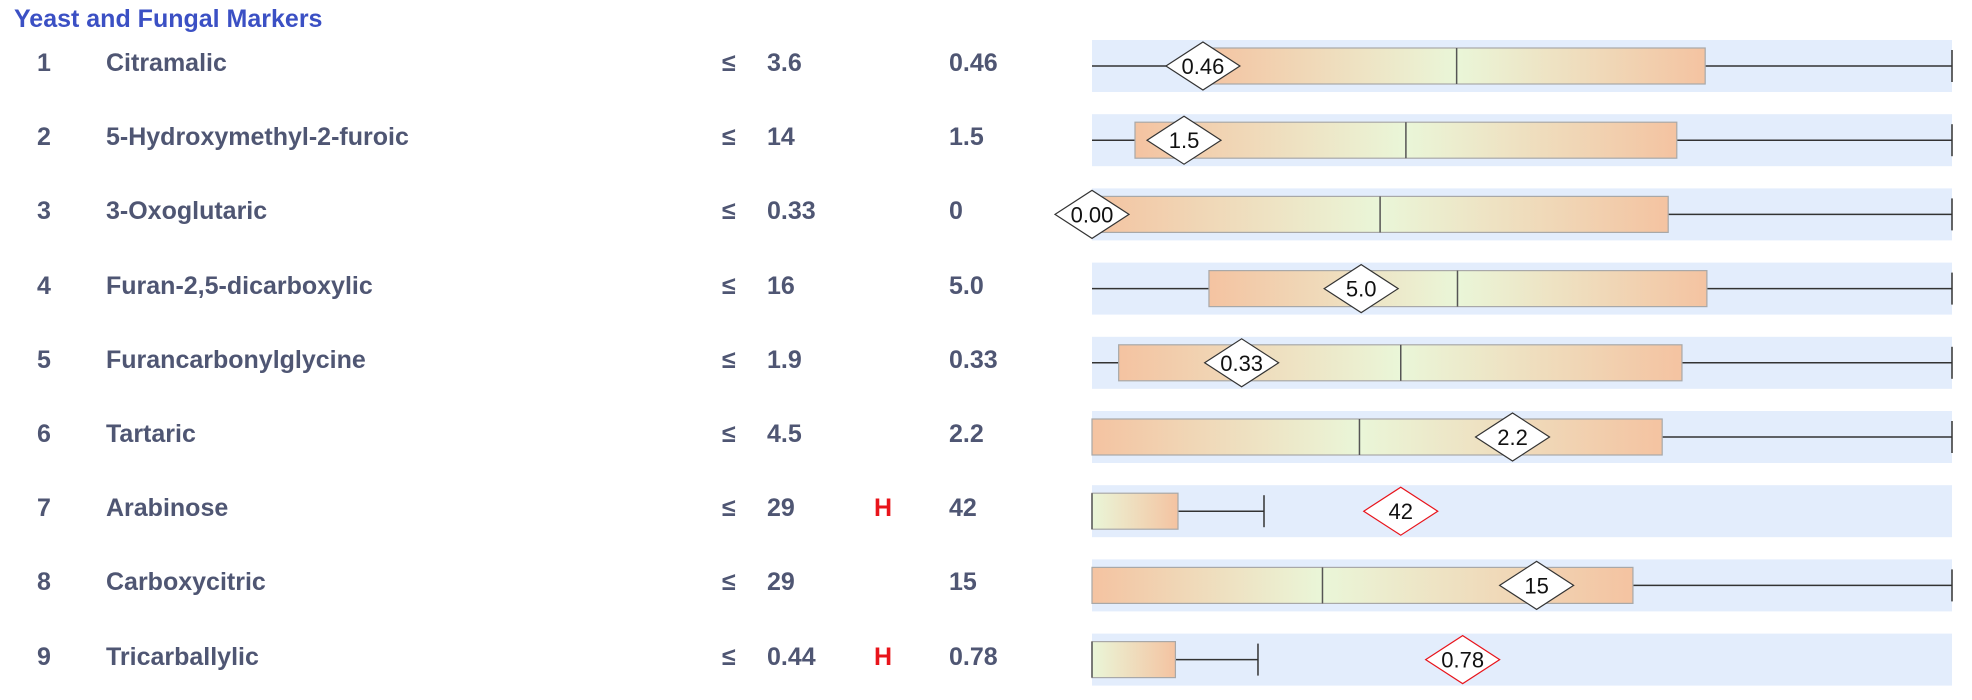  Describe the element at coordinates (784, 63) in the screenshot. I see `reference-limit: 3.6` at that location.